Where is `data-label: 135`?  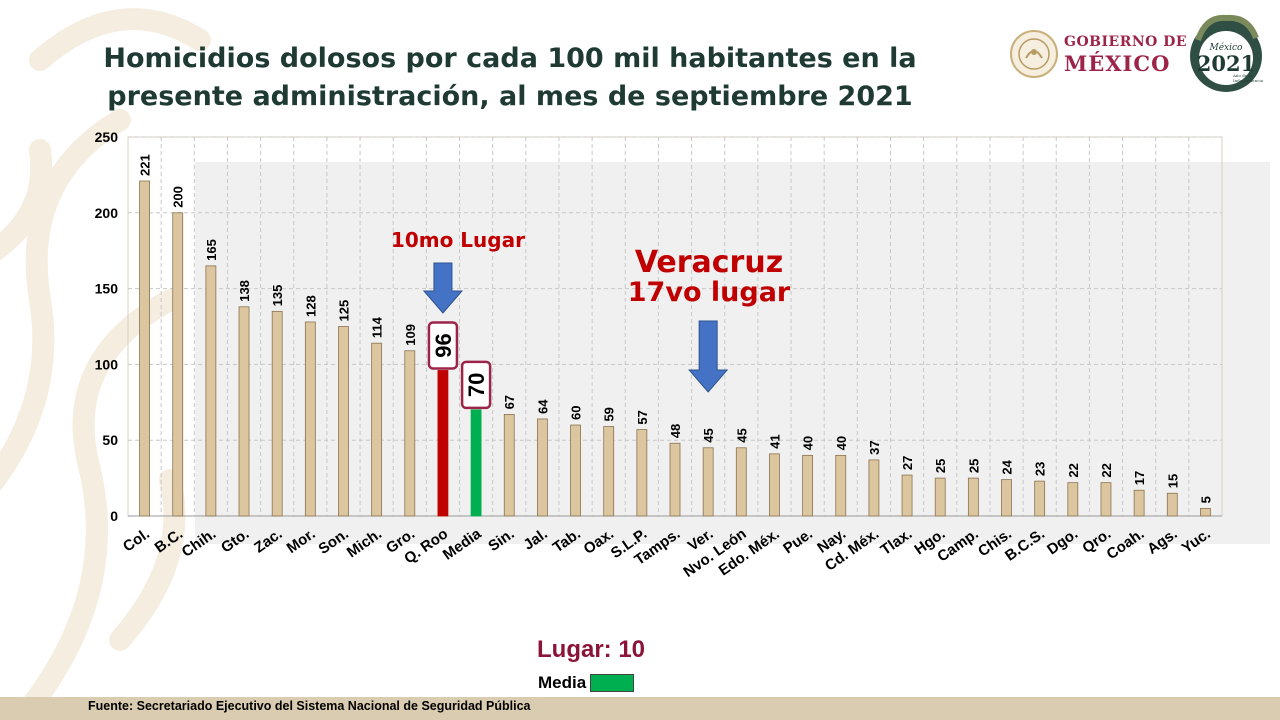
data-label: 135 is located at coordinates (277, 296).